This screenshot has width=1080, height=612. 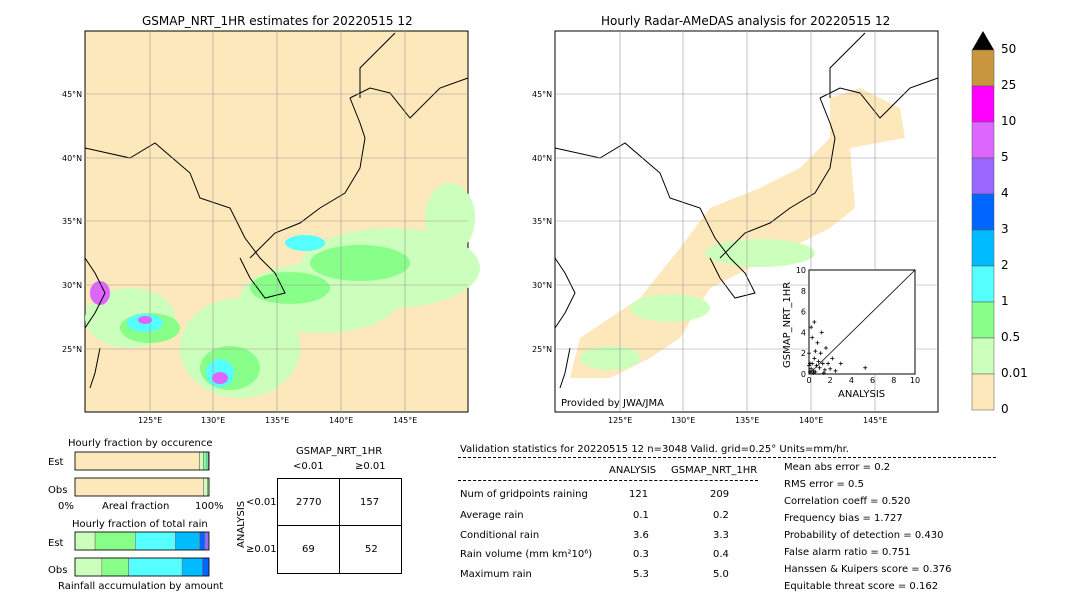 I want to click on contingency-table: 2770 157 69 52, so click(x=339, y=526).